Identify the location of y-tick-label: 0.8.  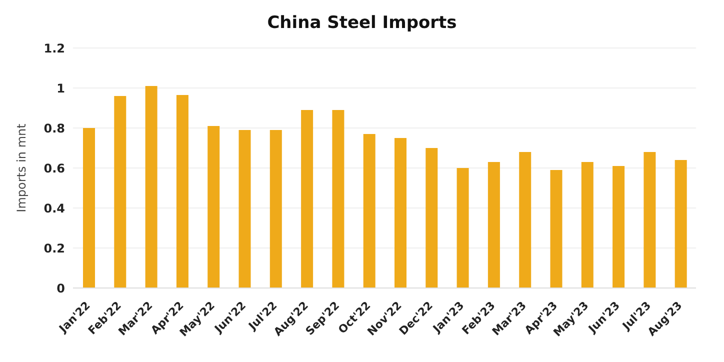
(54, 128).